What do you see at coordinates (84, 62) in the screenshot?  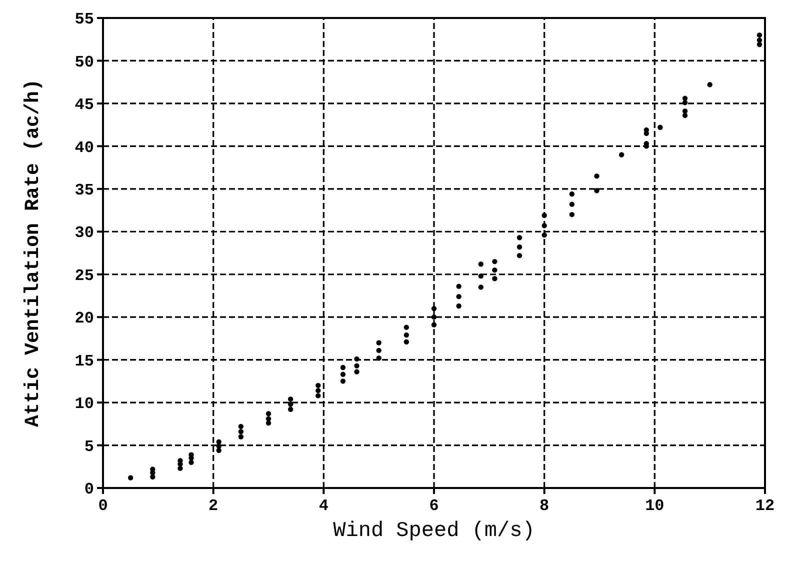 I see `y-tick-label: 50` at bounding box center [84, 62].